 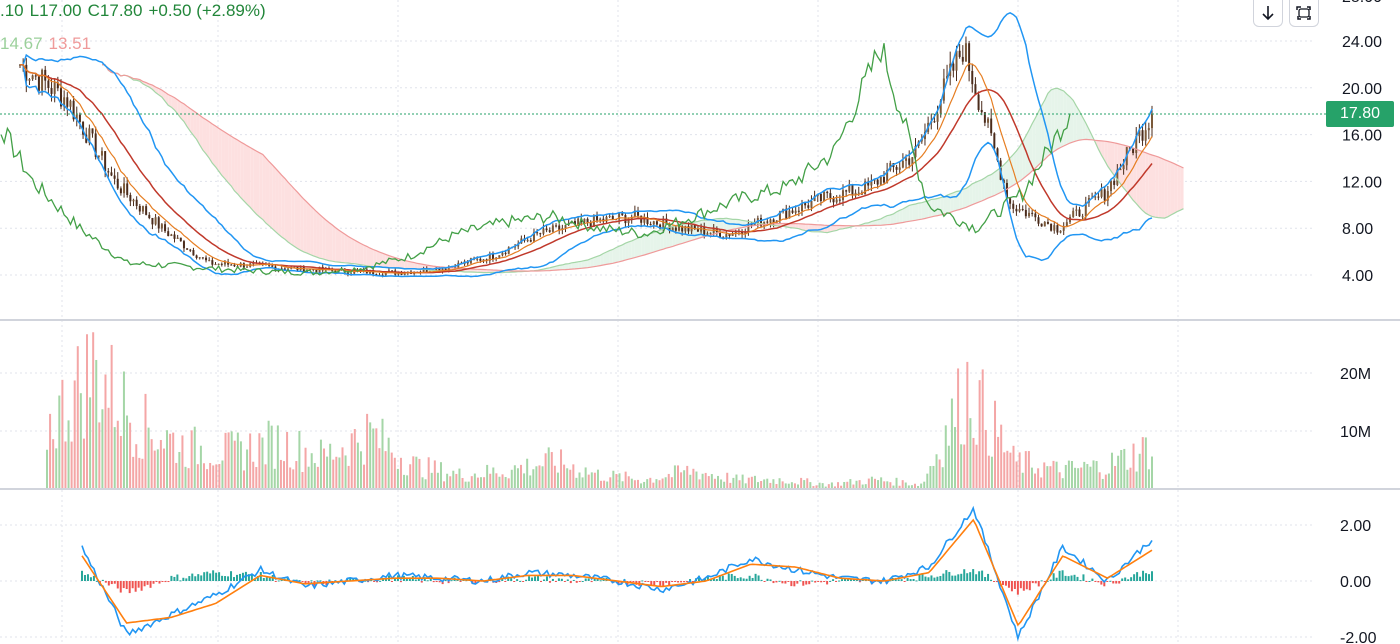 I want to click on fullscreen-button, so click(x=1304, y=13).